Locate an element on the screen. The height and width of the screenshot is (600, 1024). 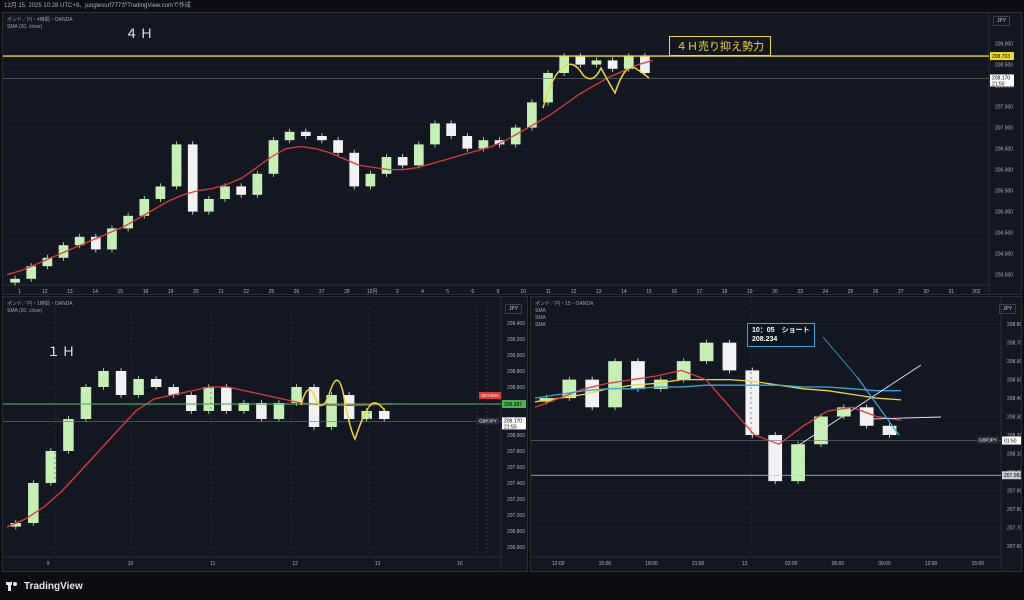
m15-study-label-1: SMA is located at coordinates (540, 311).